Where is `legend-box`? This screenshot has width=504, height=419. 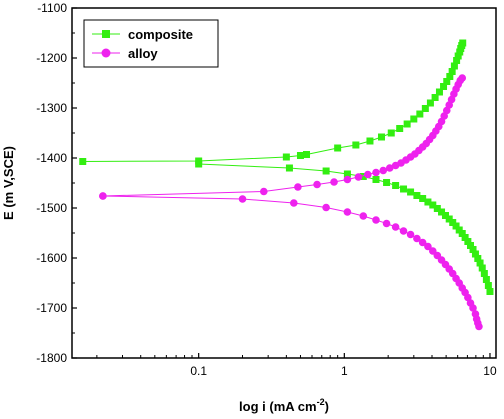
legend-box is located at coordinates (151, 43).